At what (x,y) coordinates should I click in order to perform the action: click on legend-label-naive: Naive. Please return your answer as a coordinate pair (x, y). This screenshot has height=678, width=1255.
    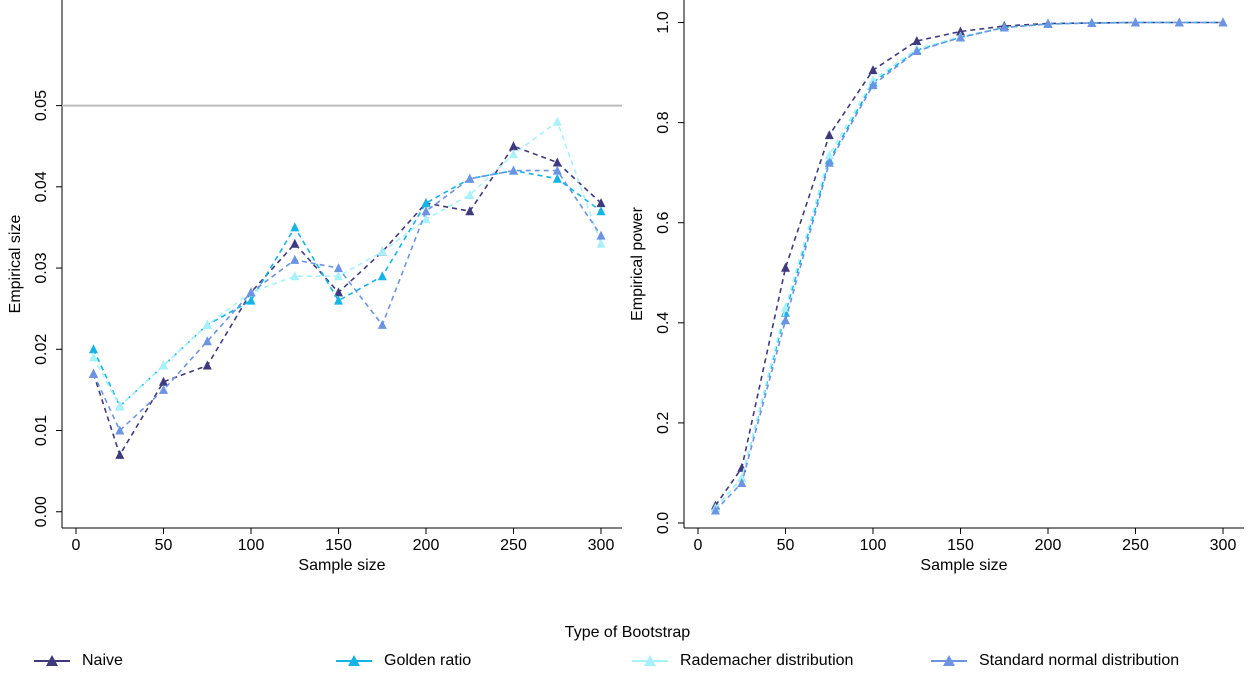
    Looking at the image, I should click on (102, 660).